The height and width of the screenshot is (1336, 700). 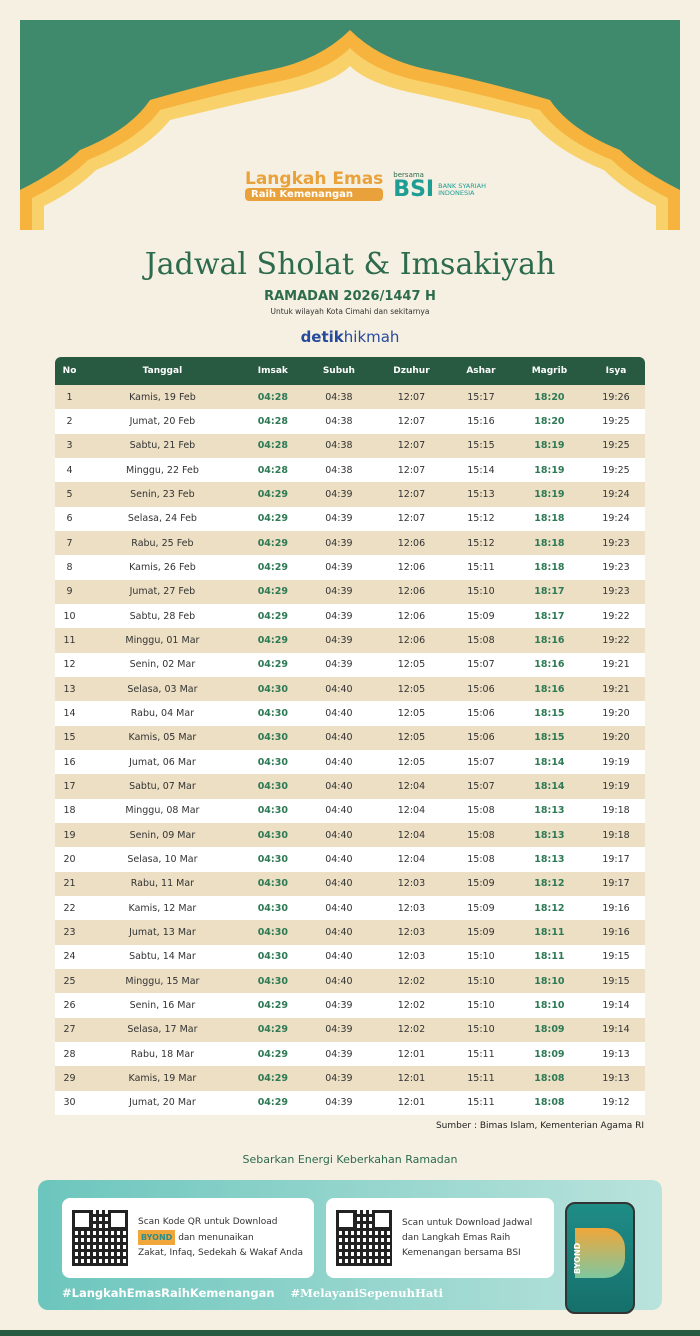 What do you see at coordinates (350, 296) in the screenshot?
I see `ramadan-year: RAMADAN 2026/1447 H` at bounding box center [350, 296].